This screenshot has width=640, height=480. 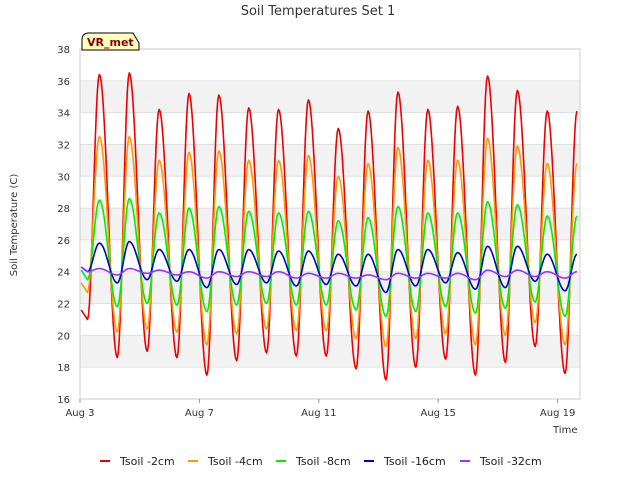 What do you see at coordinates (63, 368) in the screenshot?
I see `y-tick-label: 18` at bounding box center [63, 368].